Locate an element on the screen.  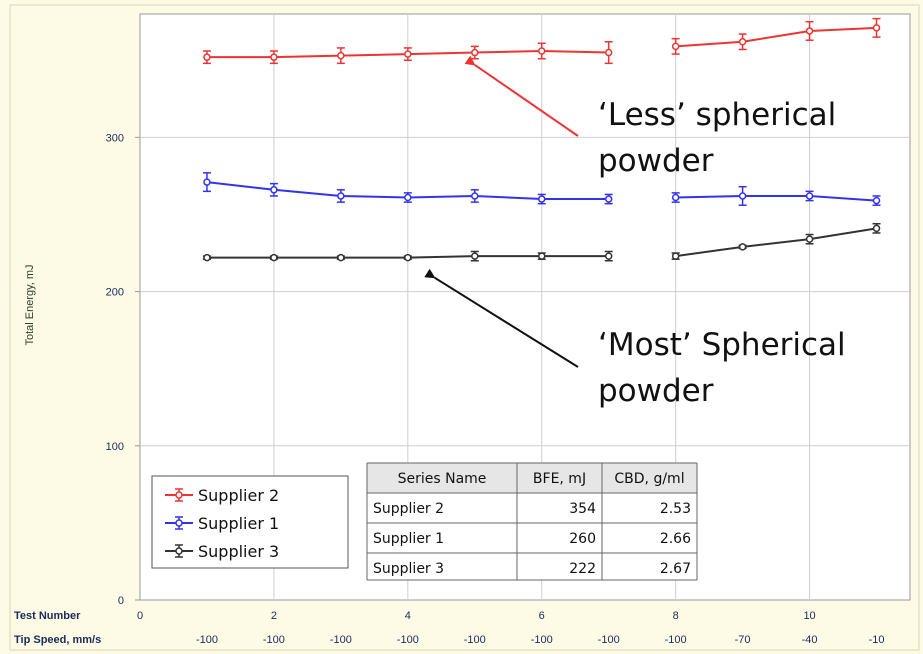
table-cell: 2.66 is located at coordinates (675, 539).